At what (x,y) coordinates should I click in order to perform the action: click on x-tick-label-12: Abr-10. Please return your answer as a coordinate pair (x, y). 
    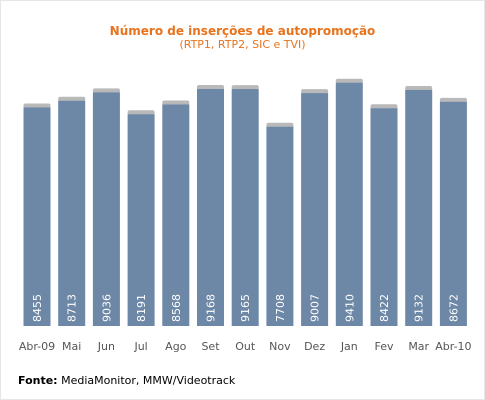
    Looking at the image, I should click on (453, 346).